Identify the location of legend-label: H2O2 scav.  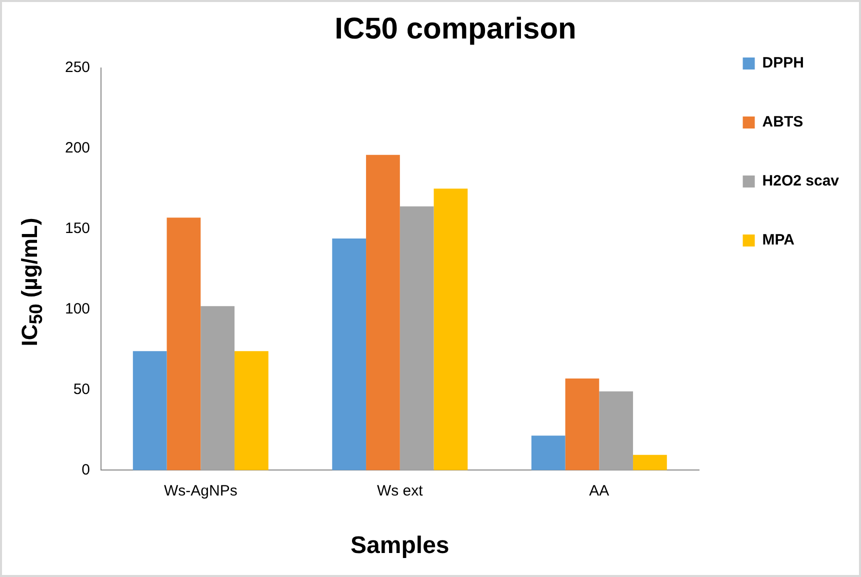
(801, 181).